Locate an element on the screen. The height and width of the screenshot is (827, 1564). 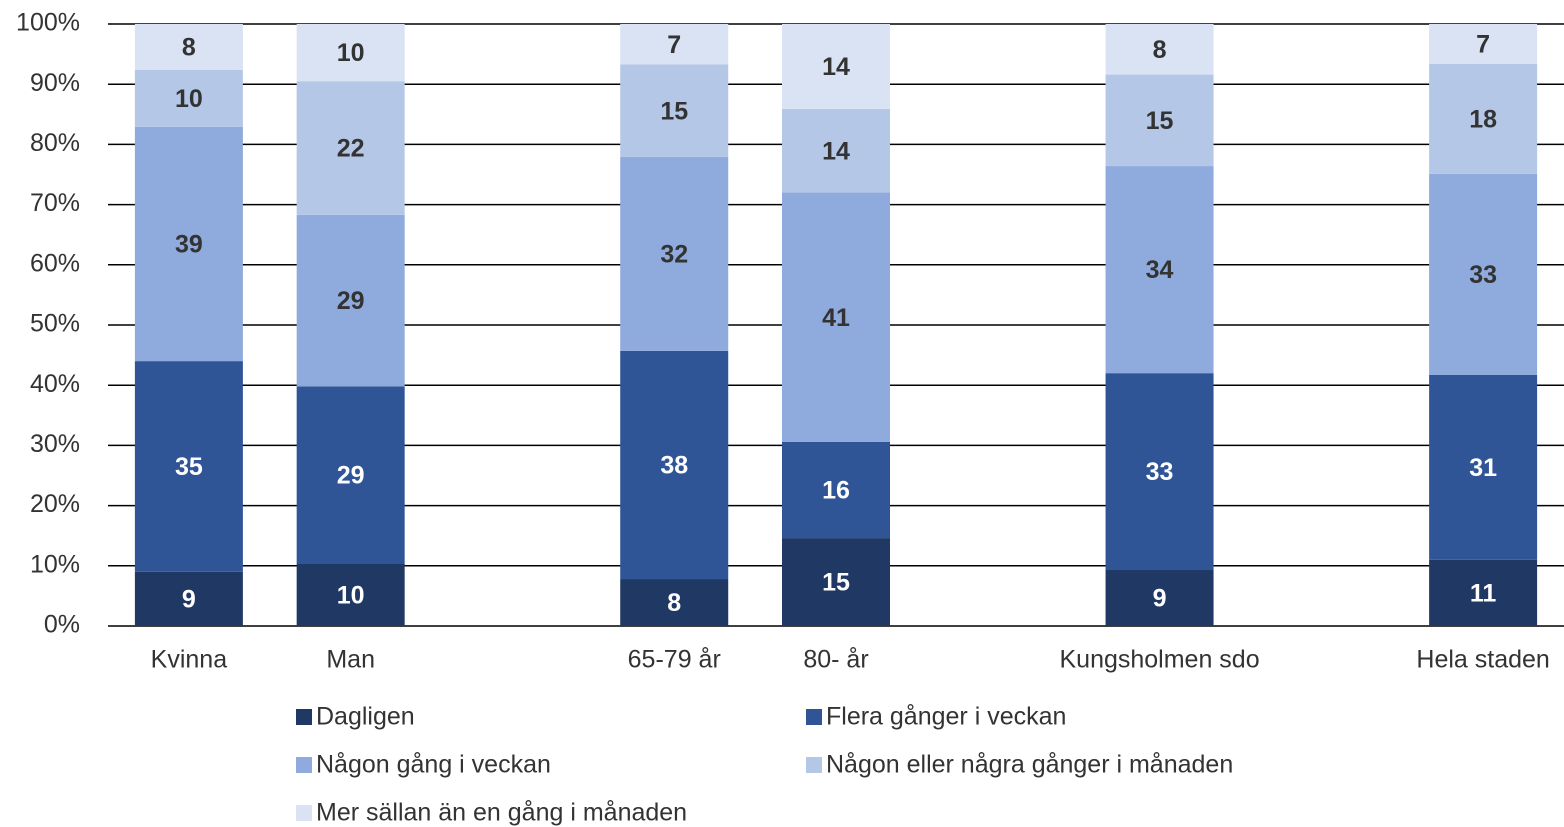
y-tick-label: 50% is located at coordinates (55, 324).